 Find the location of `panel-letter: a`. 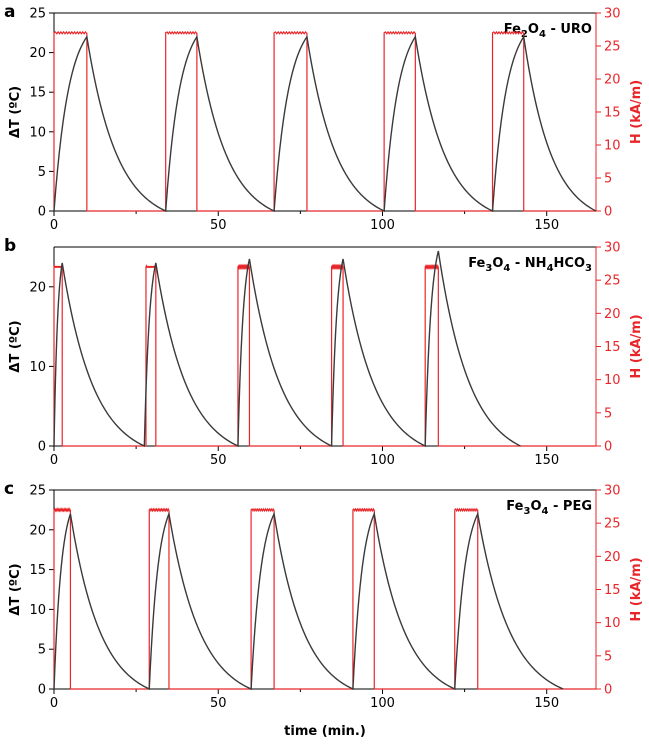

panel-letter: a is located at coordinates (9, 12).